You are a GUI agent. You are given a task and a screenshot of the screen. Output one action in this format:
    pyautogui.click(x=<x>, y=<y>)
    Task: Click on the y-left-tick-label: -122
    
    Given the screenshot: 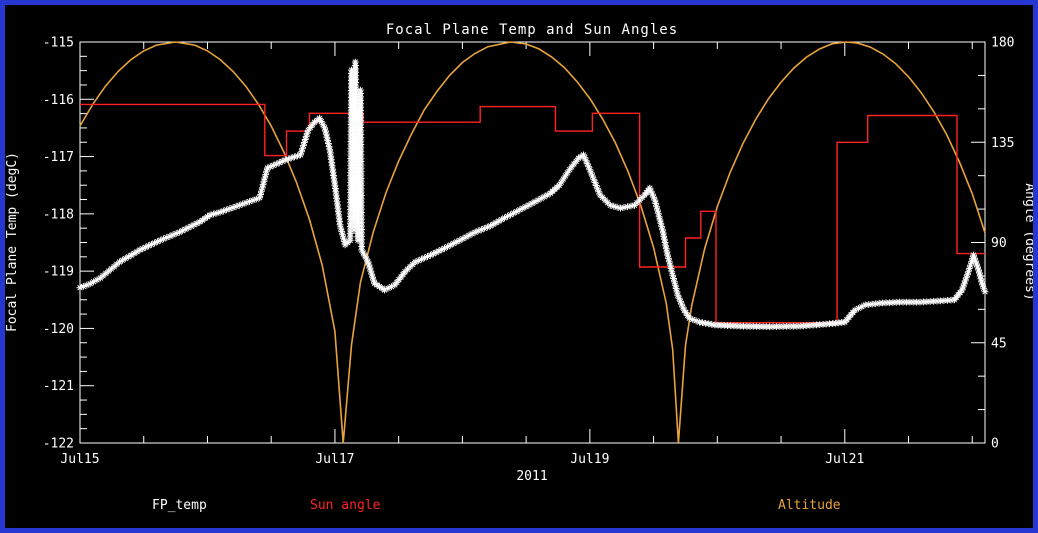 What is the action you would take?
    pyautogui.click(x=58, y=444)
    